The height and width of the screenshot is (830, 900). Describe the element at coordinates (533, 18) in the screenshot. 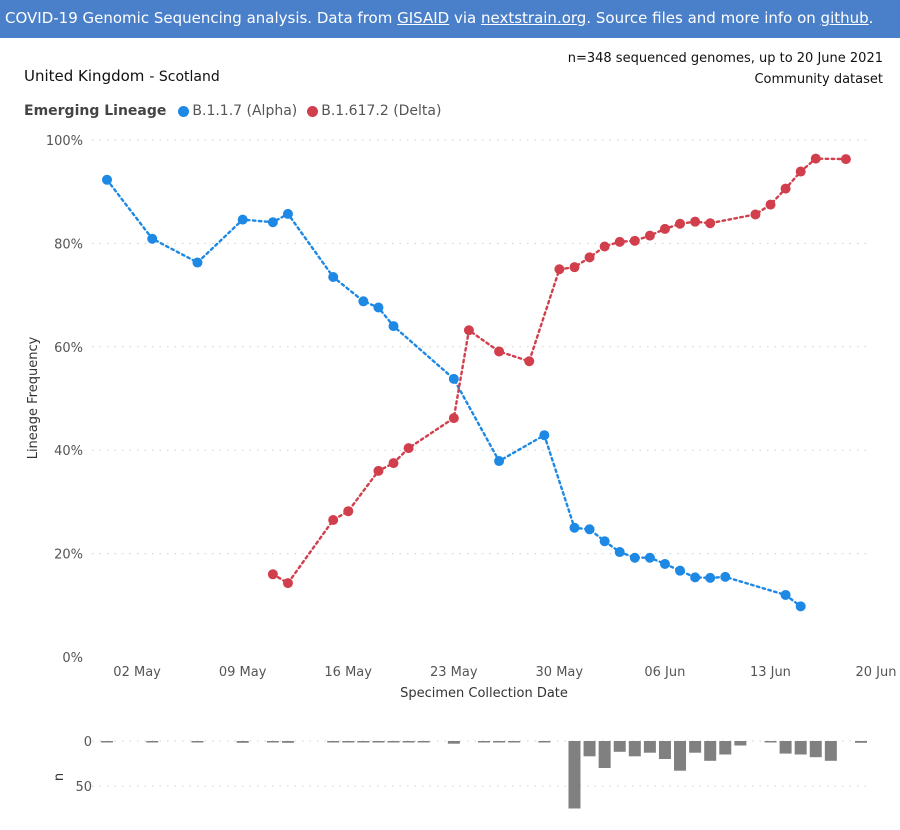

I see `nextstrain-link: nextstrain.org` at that location.